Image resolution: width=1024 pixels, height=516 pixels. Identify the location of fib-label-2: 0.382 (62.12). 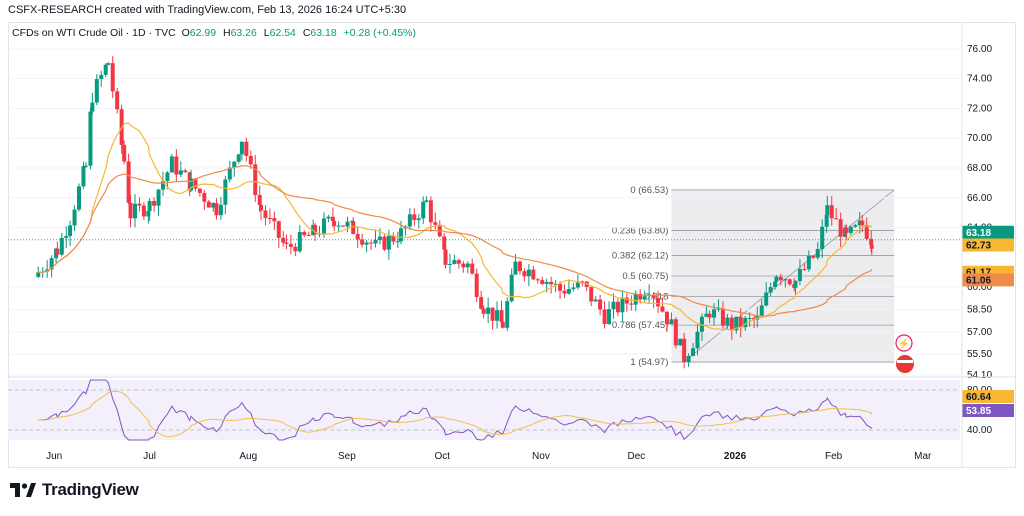
(640, 256).